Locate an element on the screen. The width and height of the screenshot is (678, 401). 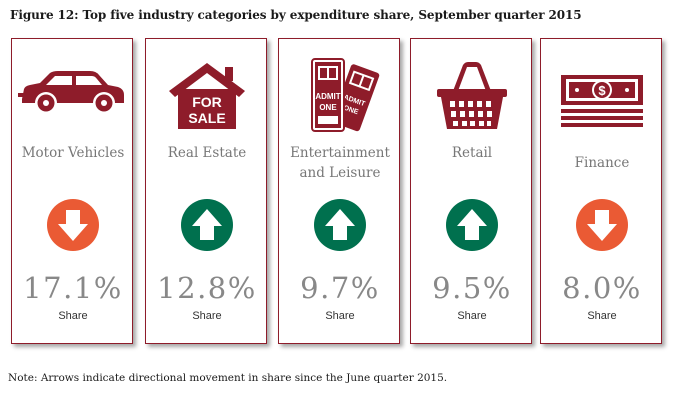
share-value: 17.1% is located at coordinates (73, 288).